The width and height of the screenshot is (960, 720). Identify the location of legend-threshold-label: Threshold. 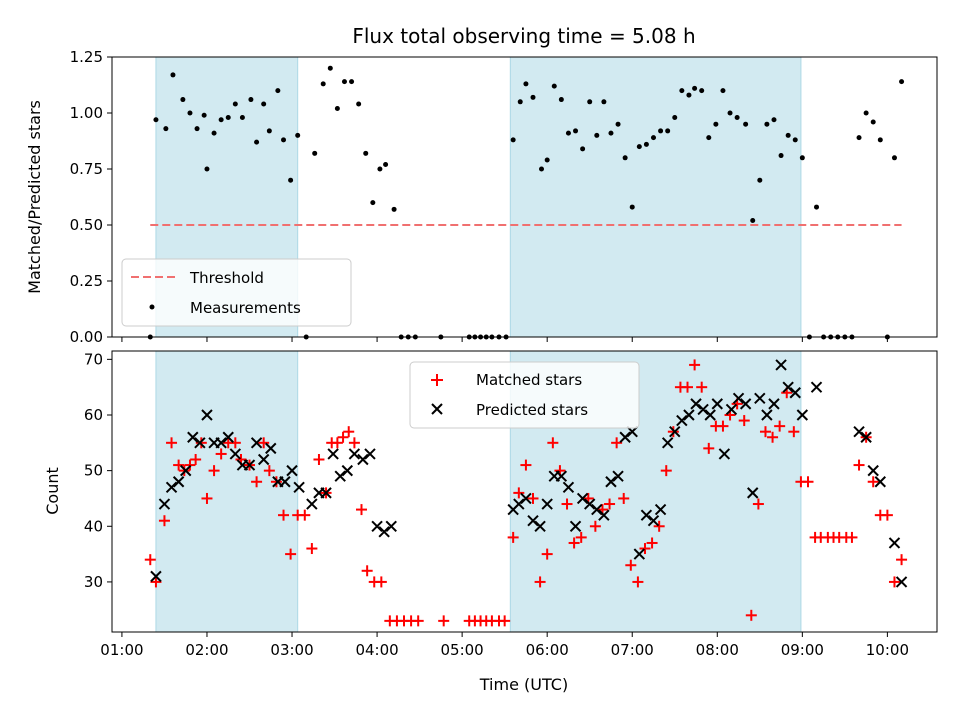
(226, 278).